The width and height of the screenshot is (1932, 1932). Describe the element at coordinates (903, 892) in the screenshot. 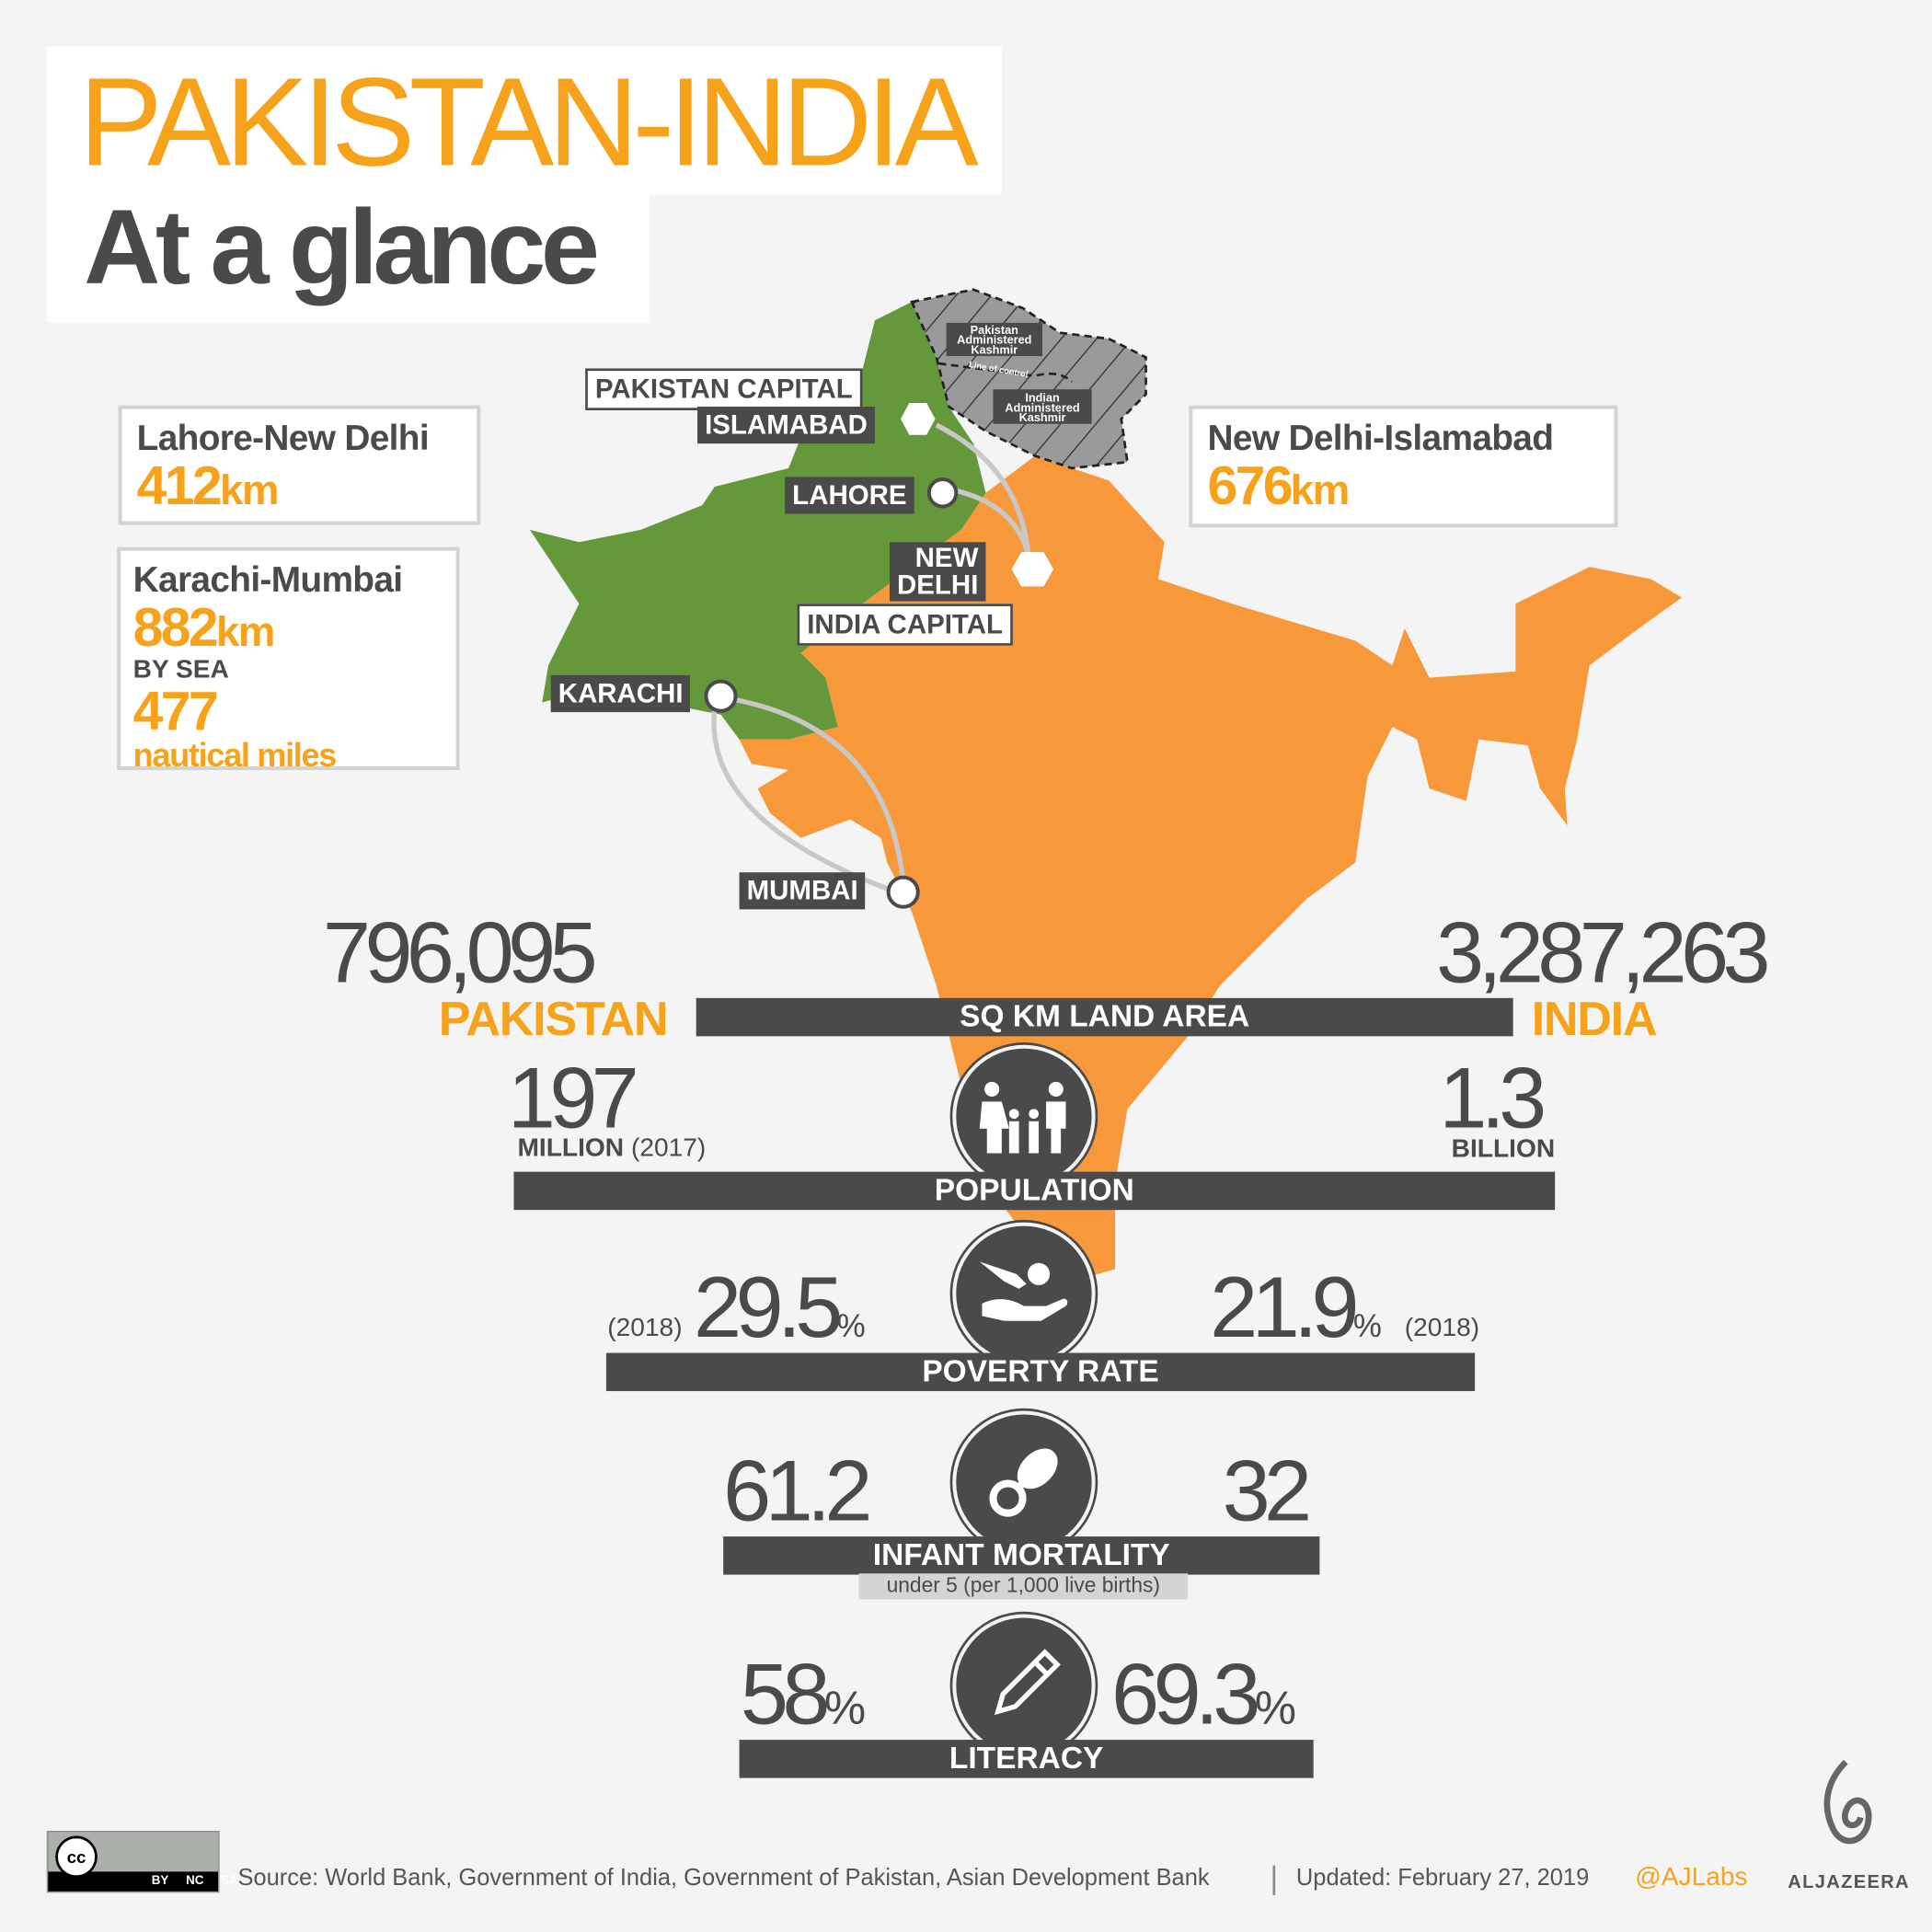

I see `mumbai-marker` at that location.